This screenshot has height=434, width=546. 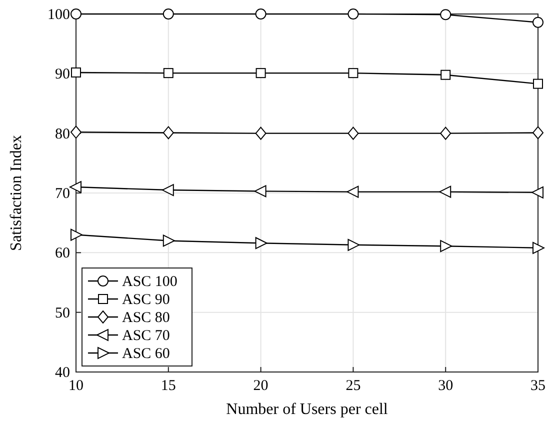 What do you see at coordinates (62, 254) in the screenshot?
I see `y-tick-label: 60` at bounding box center [62, 254].